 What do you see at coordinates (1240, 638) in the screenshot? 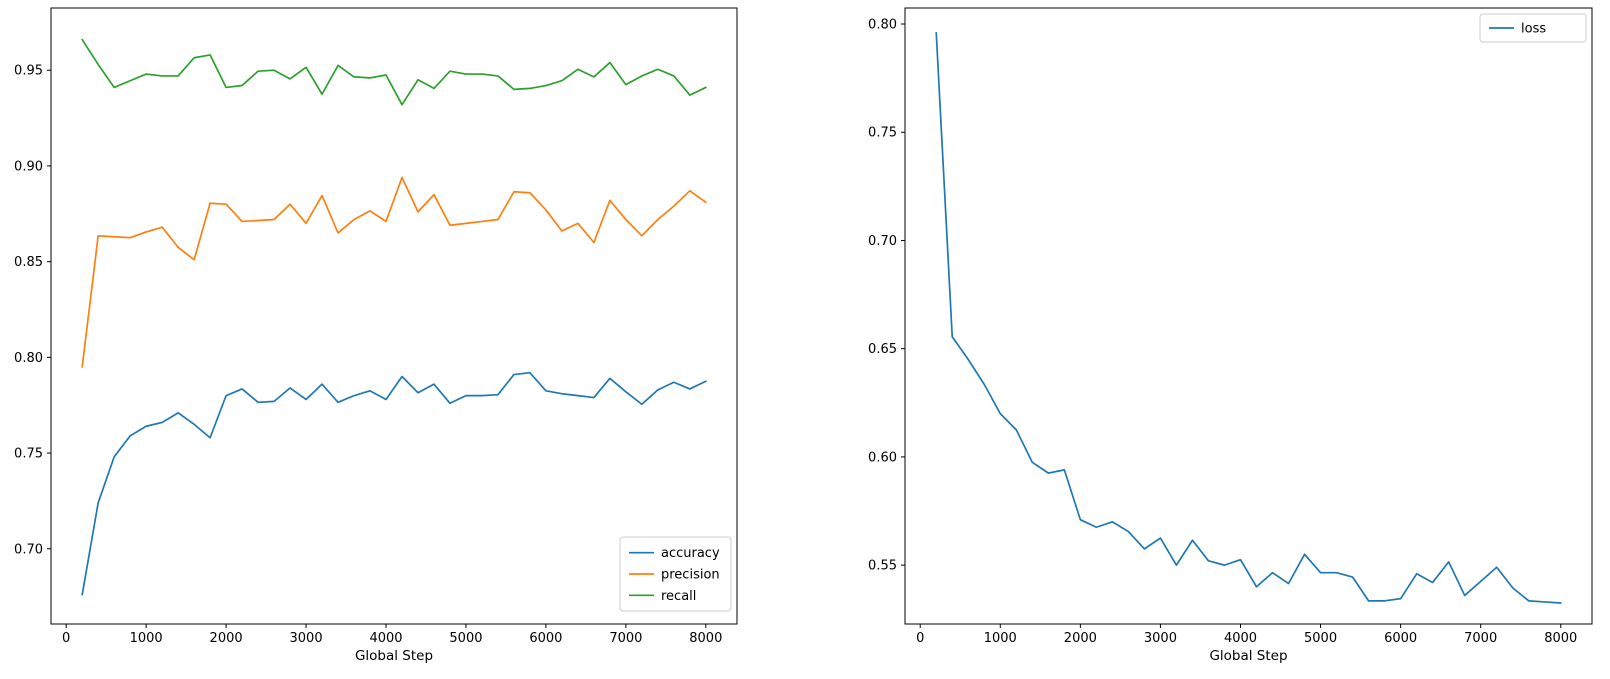
I see `loss-chart-x-tick-label: 4000` at bounding box center [1240, 638].